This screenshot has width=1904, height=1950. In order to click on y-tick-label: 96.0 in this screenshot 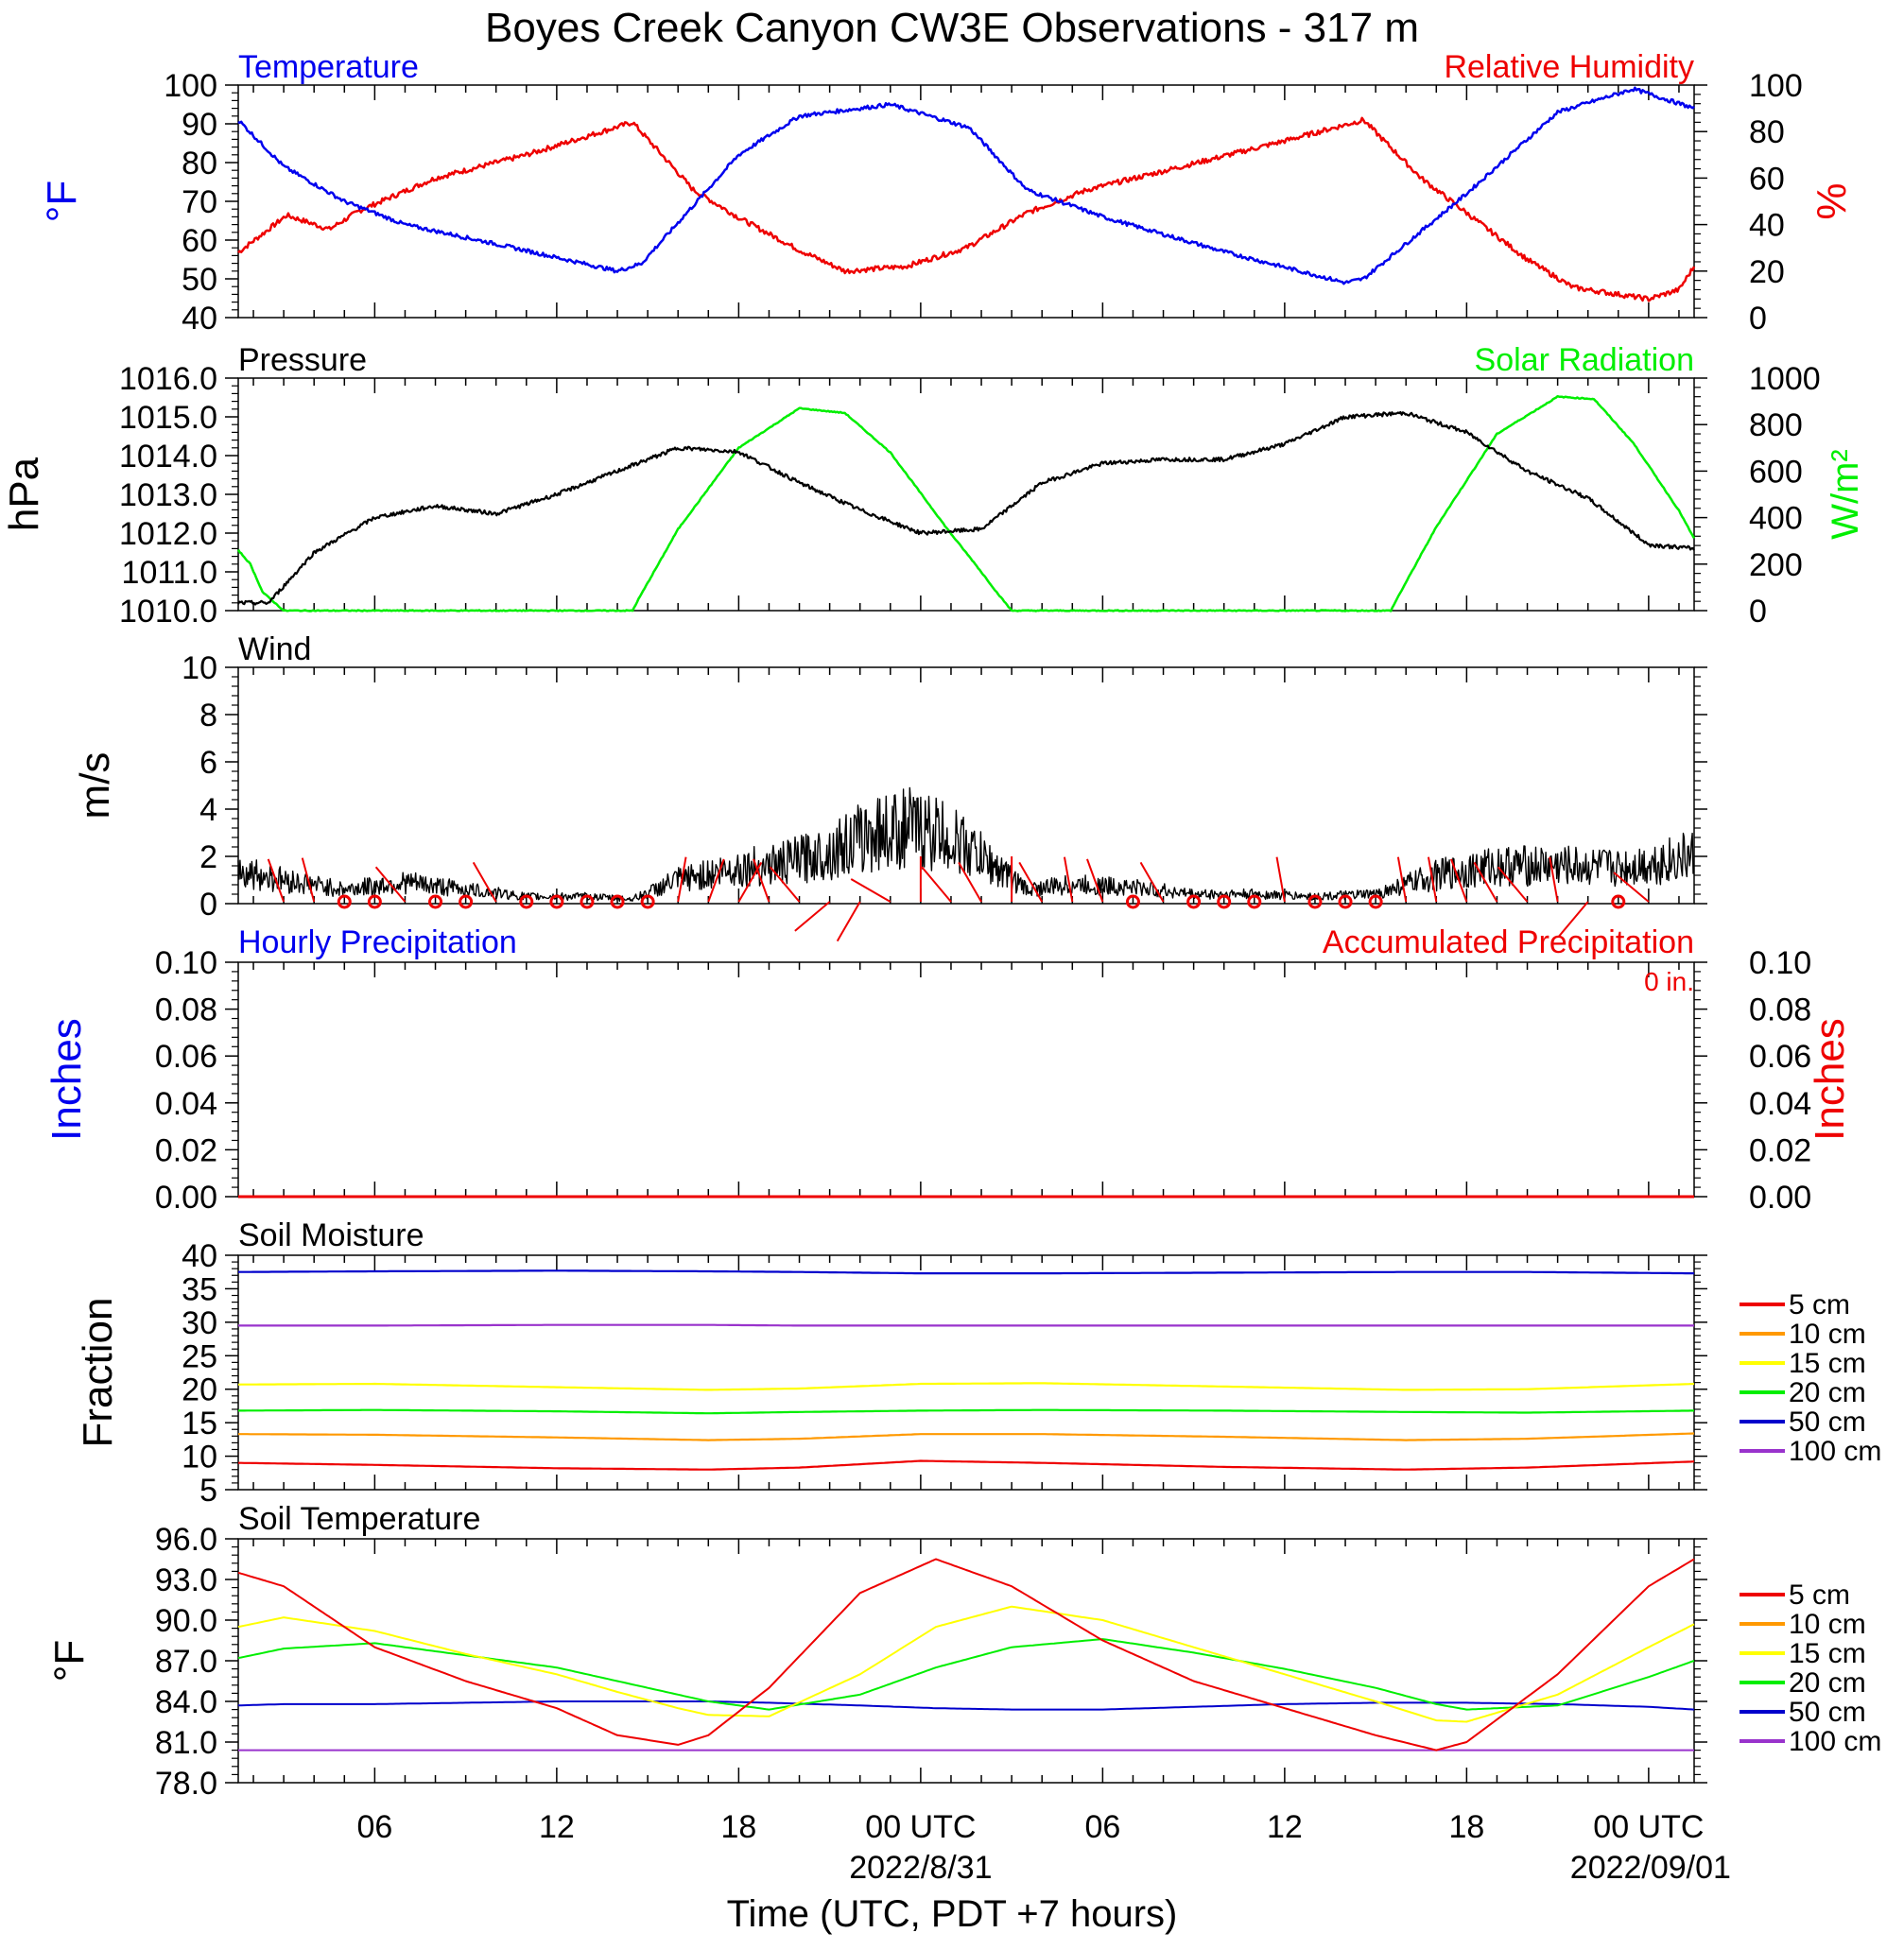, I will do `click(186, 1540)`.